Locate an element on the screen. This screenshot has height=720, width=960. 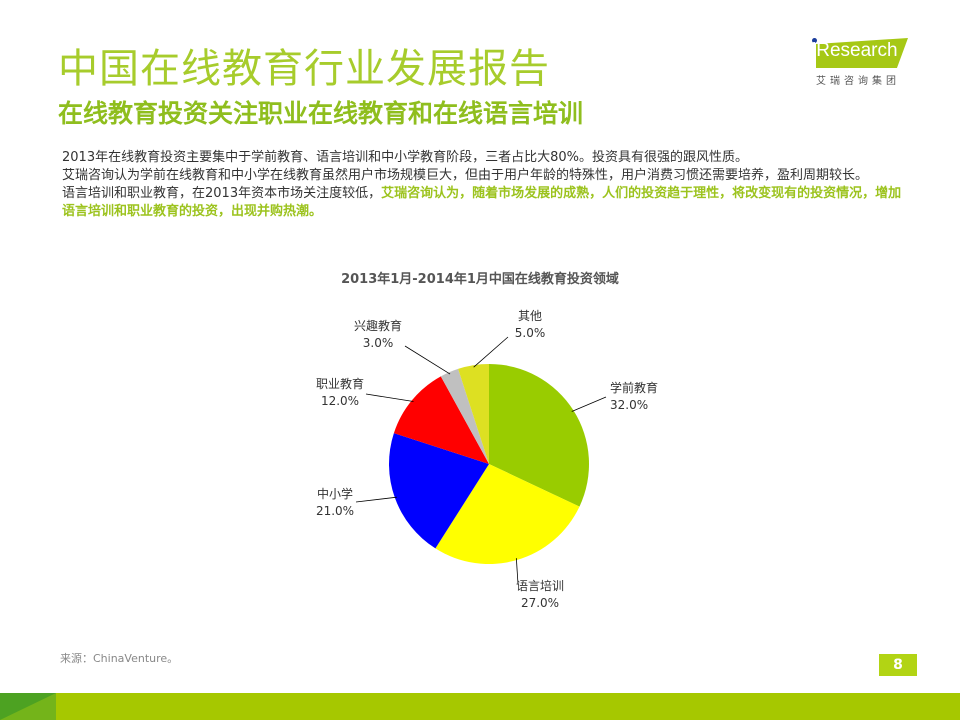
slice-value-label: 12.0% is located at coordinates (340, 401).